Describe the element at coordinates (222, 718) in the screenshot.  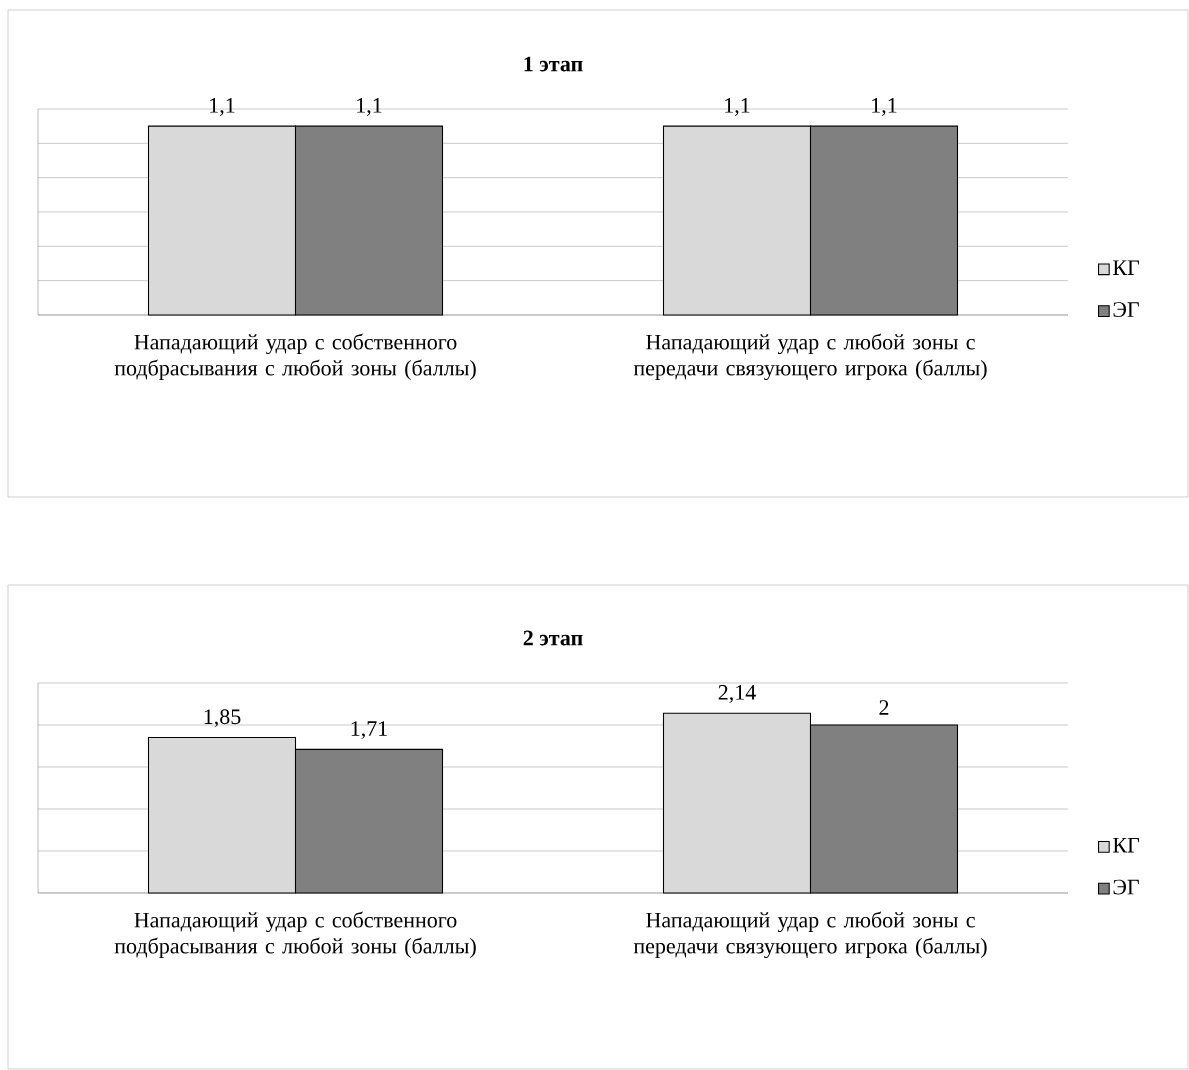
I see `data-label: 1,85` at that location.